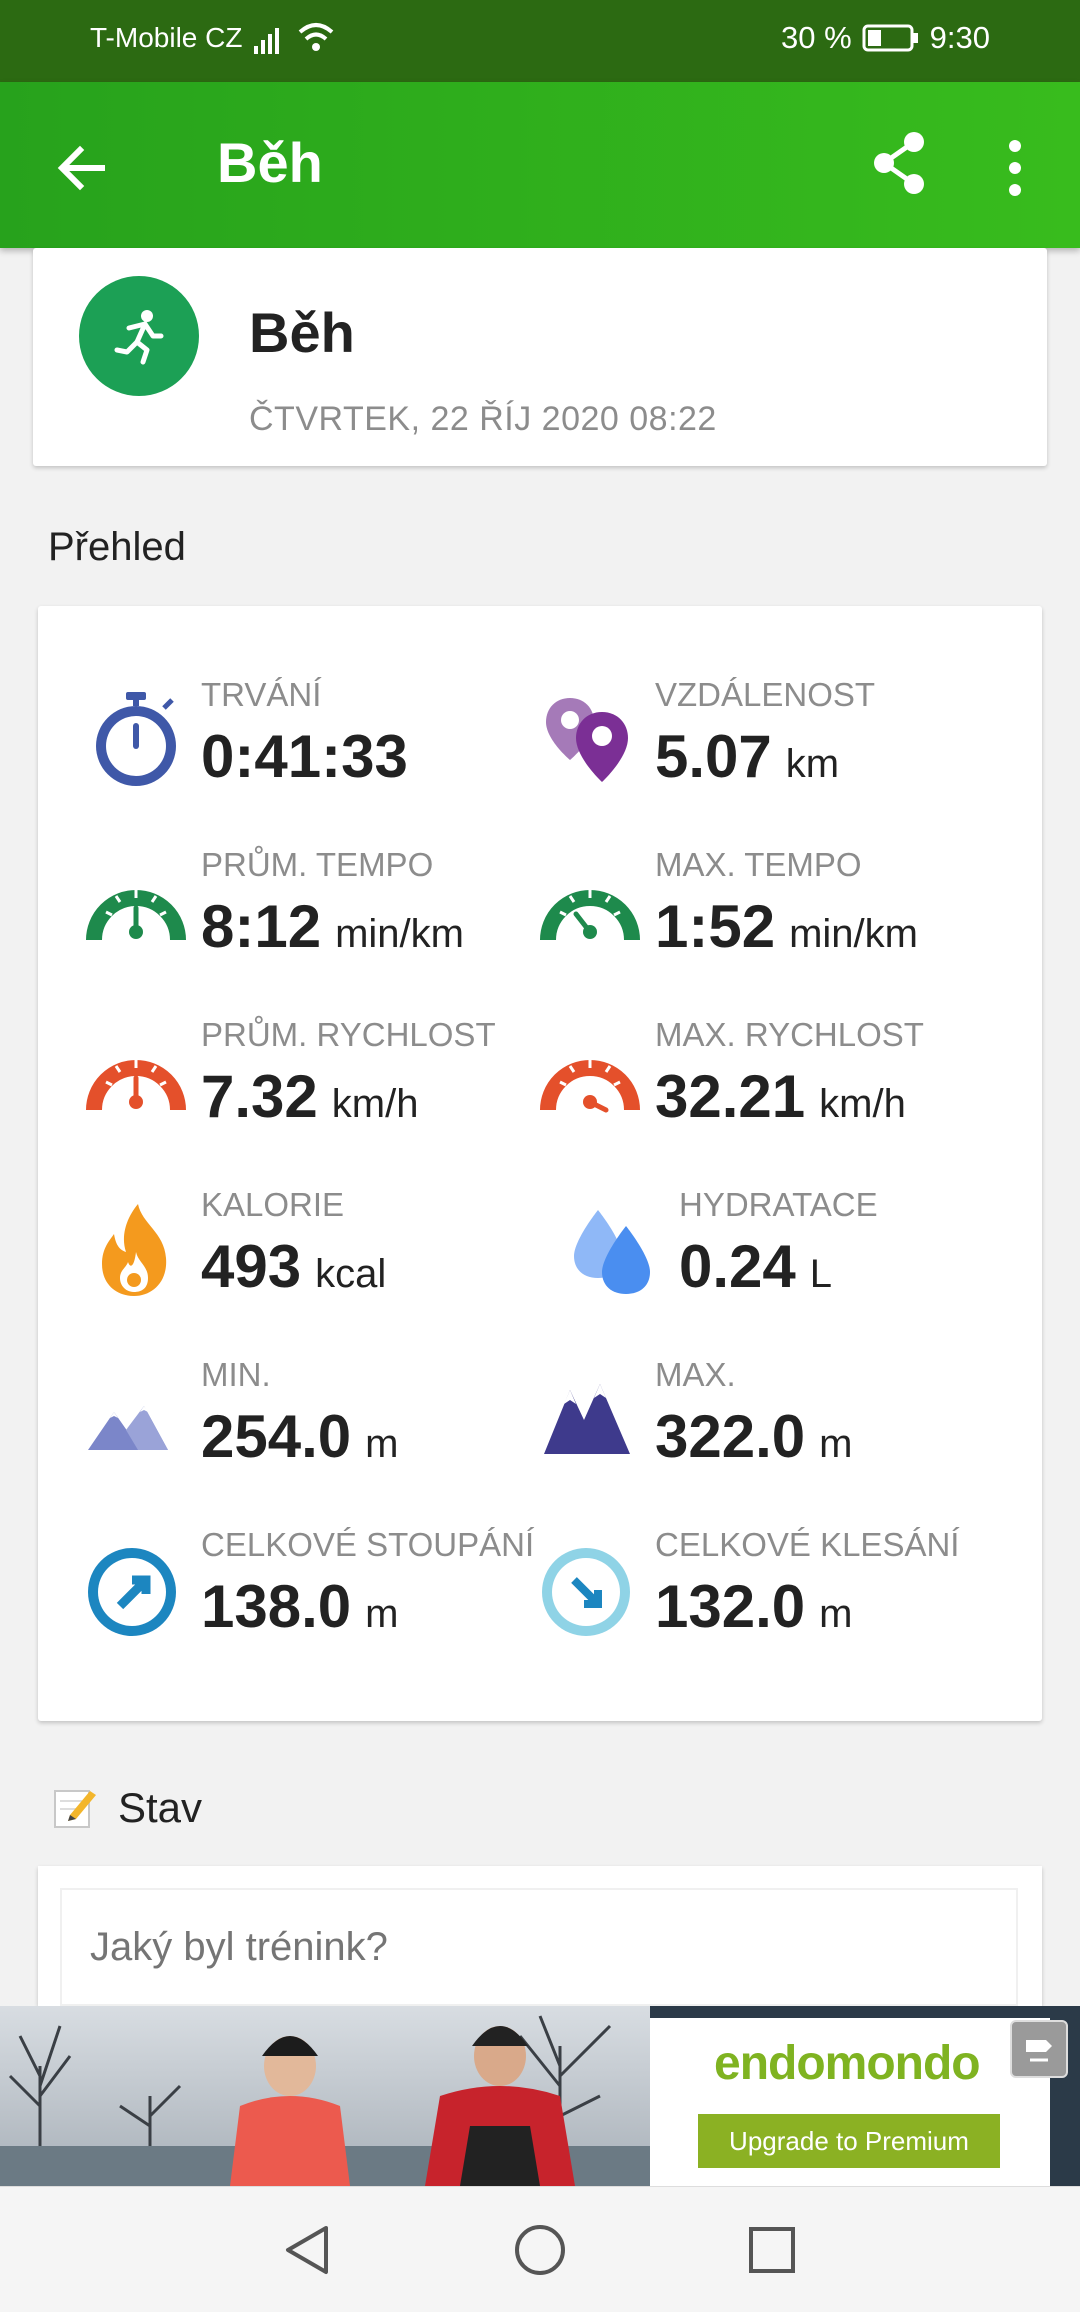 The image size is (1080, 2312). Describe the element at coordinates (236, 1374) in the screenshot. I see `metric-label: MIN.` at that location.